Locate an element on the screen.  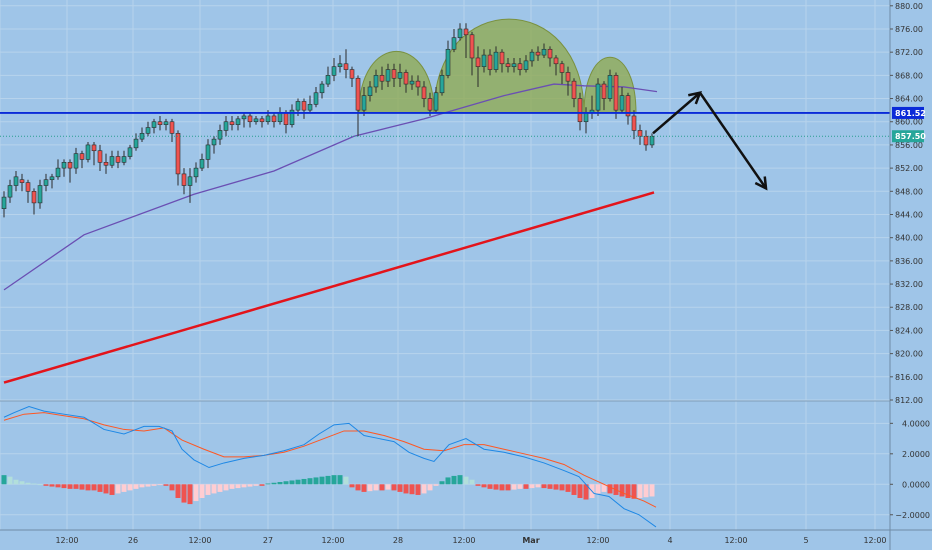
price-axis-label: 856.00 is located at coordinates (909, 145).